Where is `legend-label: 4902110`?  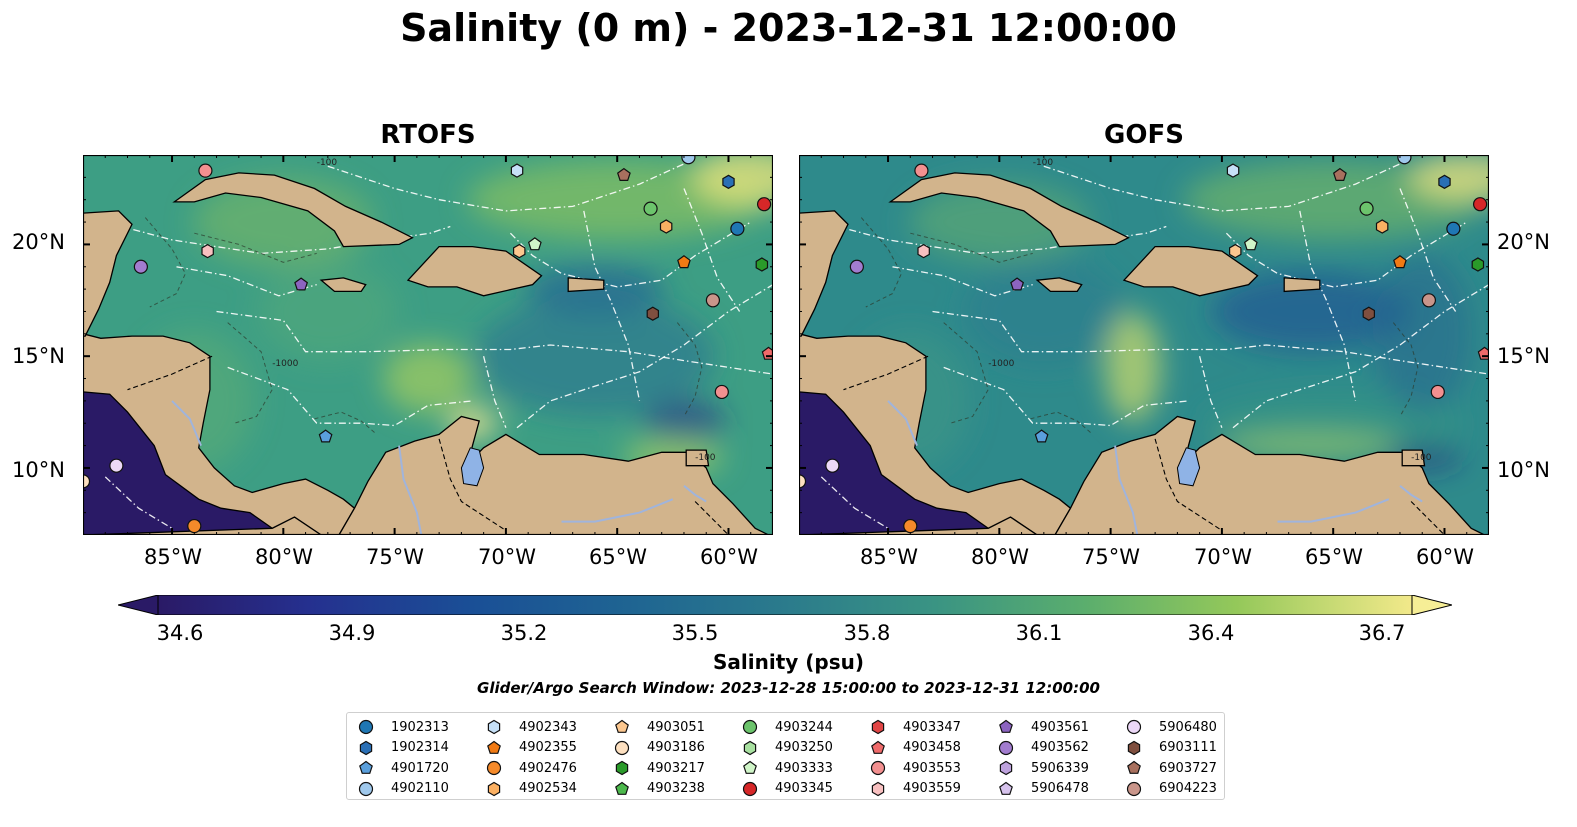 legend-label: 4902110 is located at coordinates (420, 789).